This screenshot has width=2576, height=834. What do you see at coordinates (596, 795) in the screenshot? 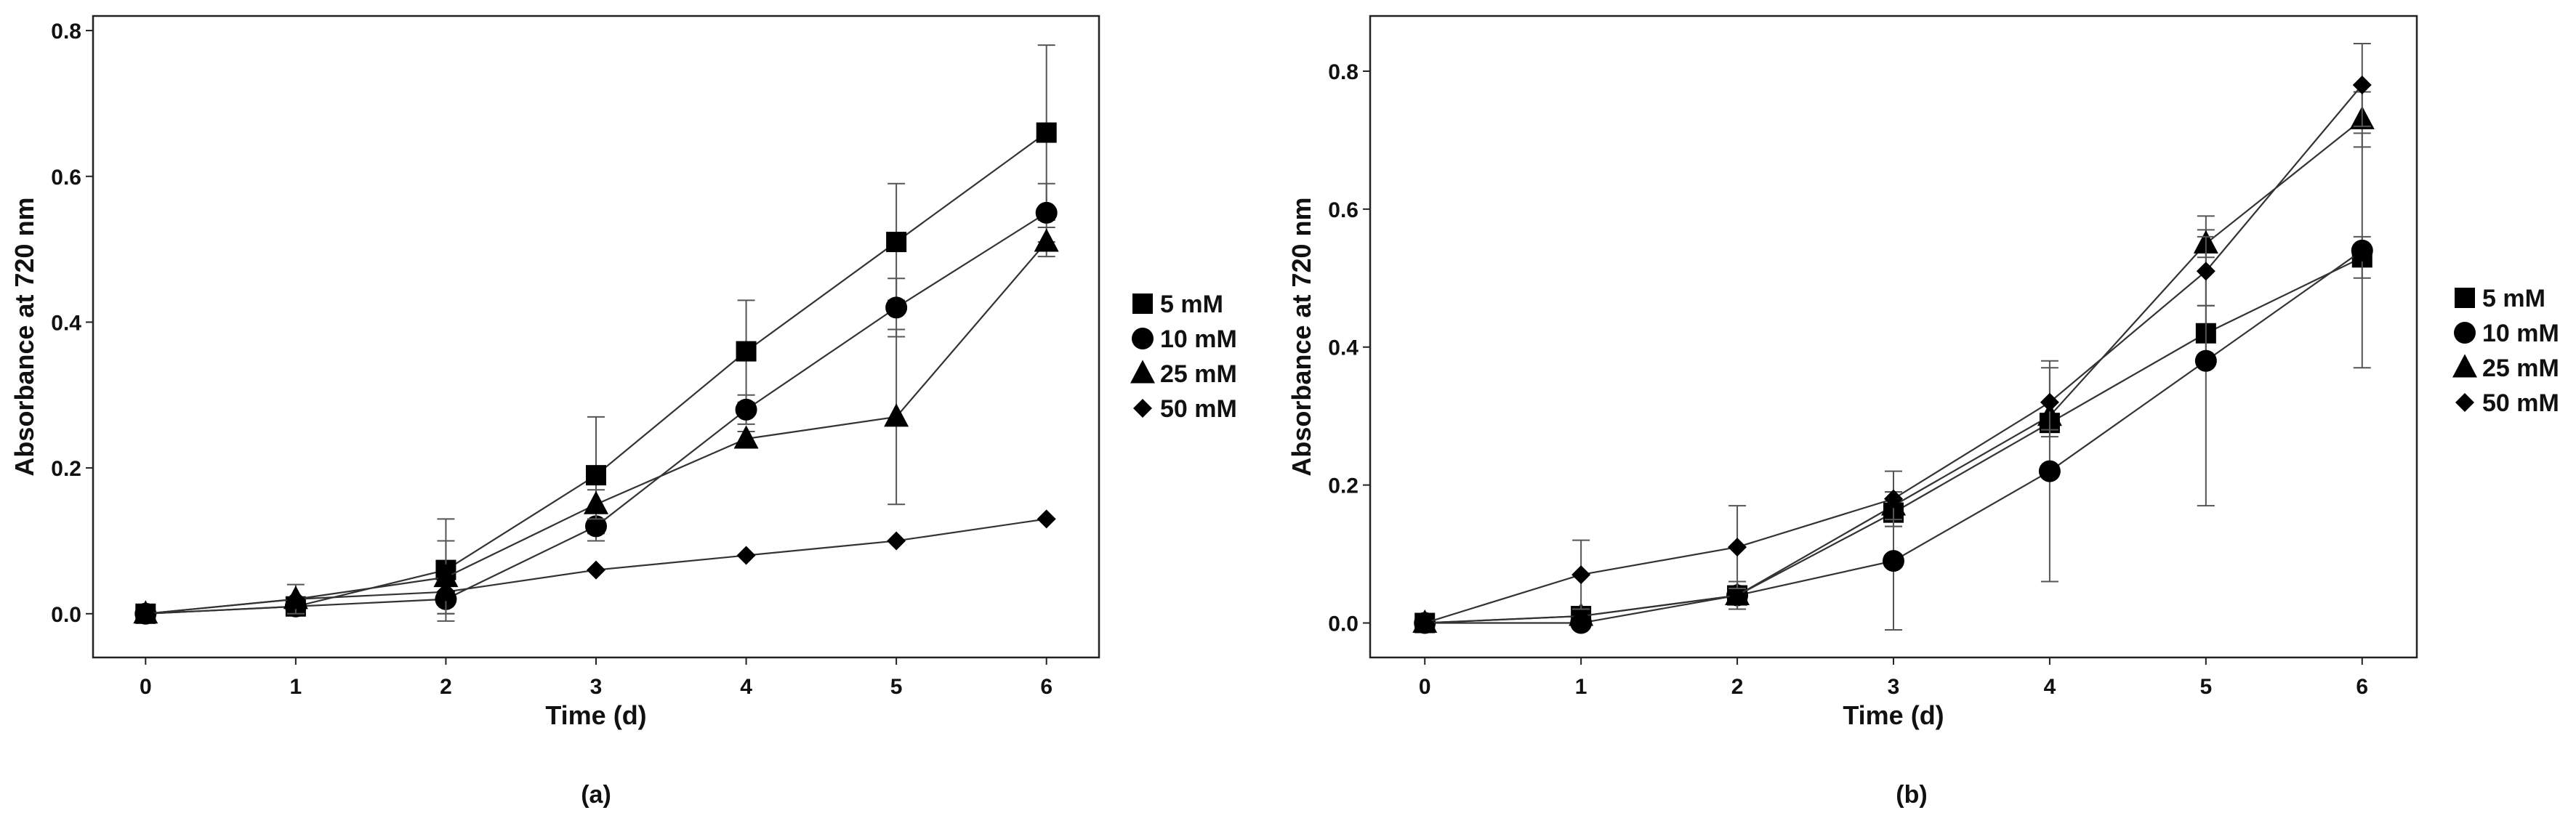
I see `panel-caption: (a)` at bounding box center [596, 795].